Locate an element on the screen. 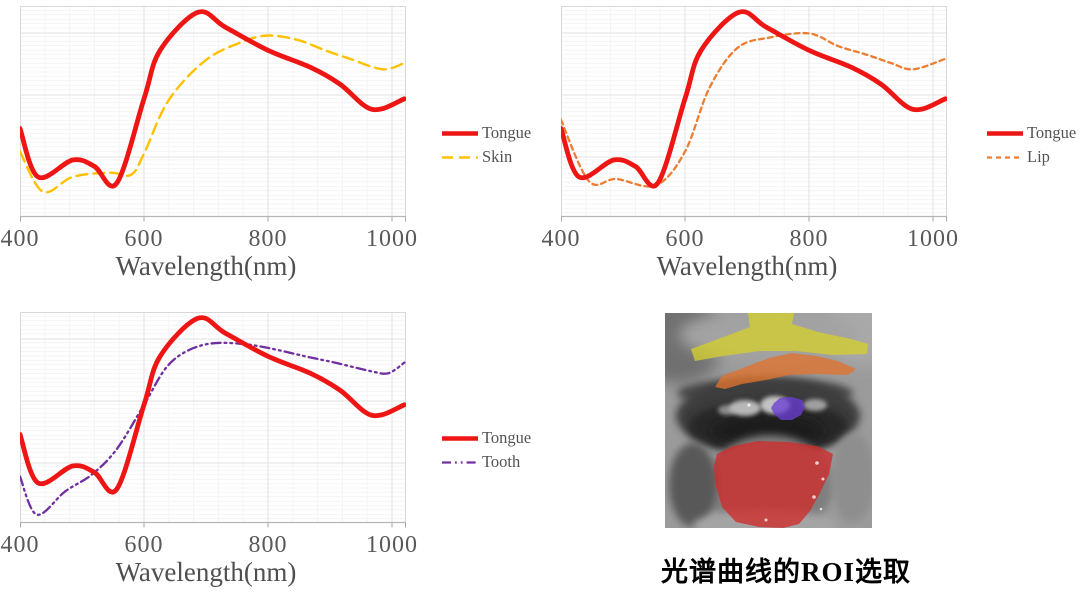 This screenshot has width=1080, height=594. legend-label: Skin is located at coordinates (497, 156).